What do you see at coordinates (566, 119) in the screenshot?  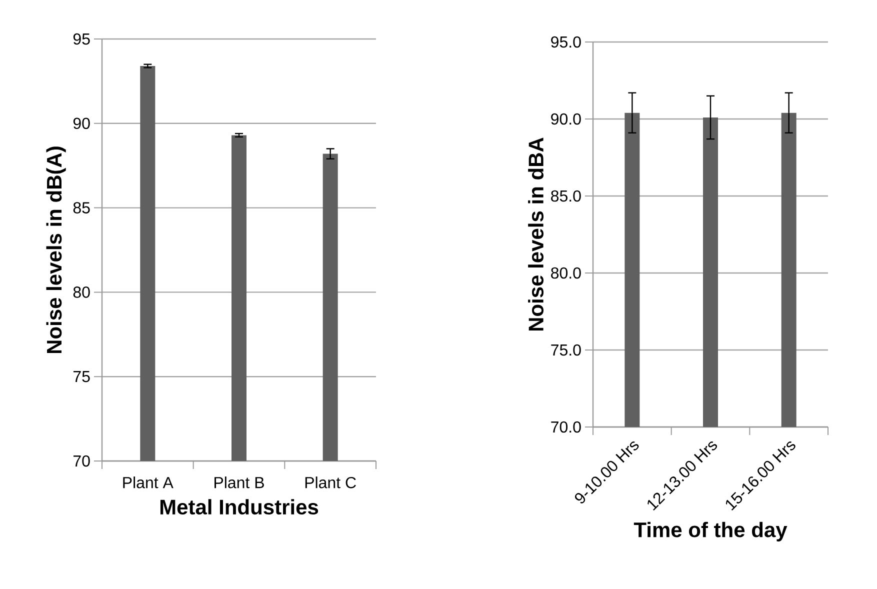 I see `y-tick-label: 90.0` at bounding box center [566, 119].